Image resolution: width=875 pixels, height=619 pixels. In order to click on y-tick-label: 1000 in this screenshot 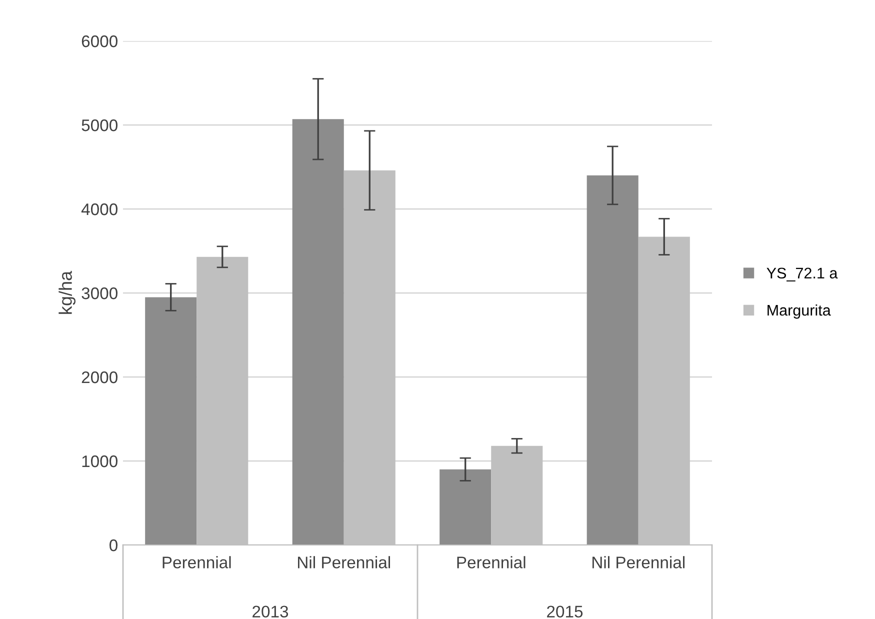, I will do `click(100, 461)`.